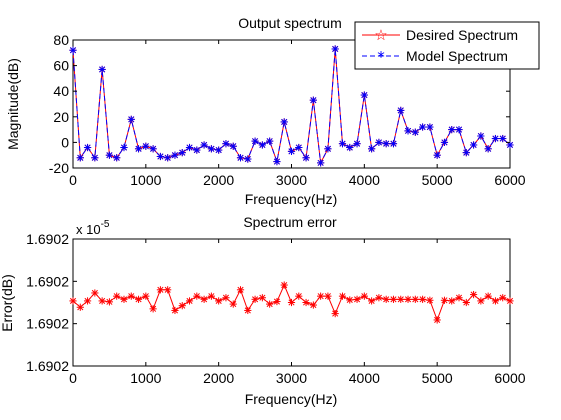  I want to click on top-x-axis-label: Frequency(Hz), so click(291, 199).